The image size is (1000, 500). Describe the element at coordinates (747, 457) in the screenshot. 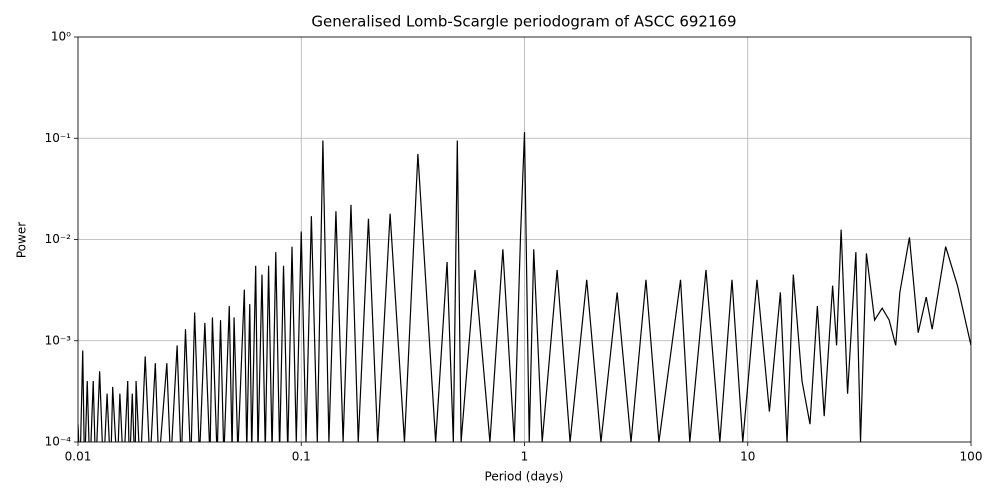

I see `x-tick-label: 10` at that location.